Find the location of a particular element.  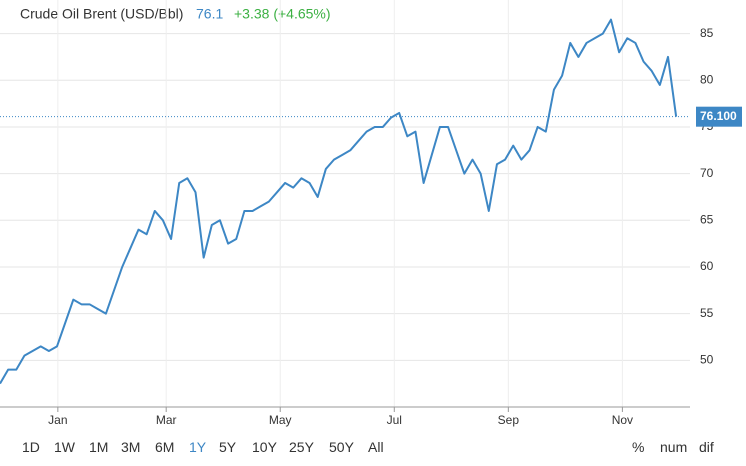

y-tick-label: 60 is located at coordinates (707, 266).